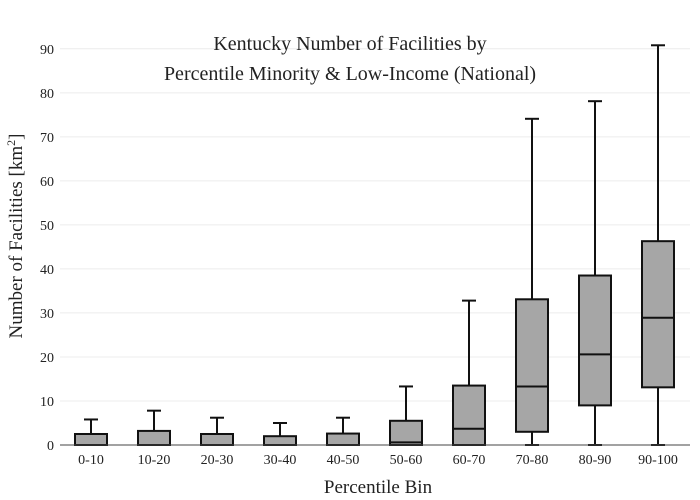 Image resolution: width=700 pixels, height=500 pixels. What do you see at coordinates (47, 358) in the screenshot?
I see `y-tick-label: 20` at bounding box center [47, 358].